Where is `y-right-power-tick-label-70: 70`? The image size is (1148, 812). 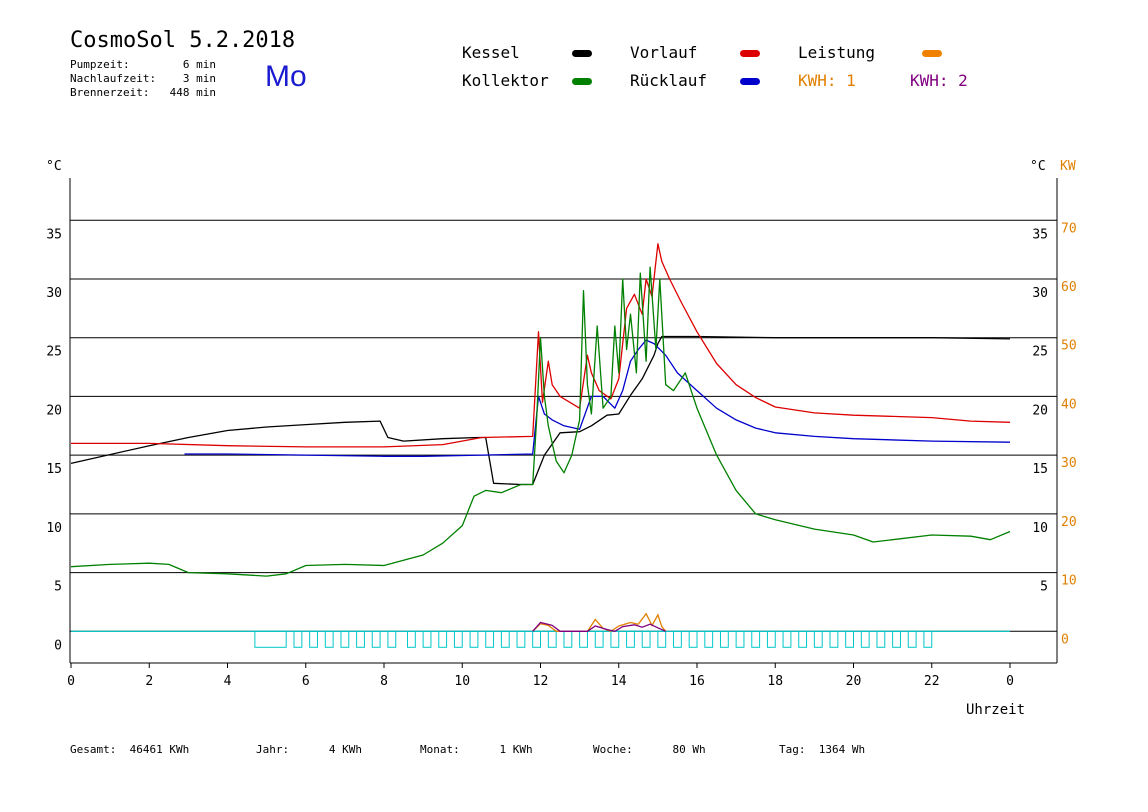 y-right-power-tick-label-70: 70 is located at coordinates (1069, 228).